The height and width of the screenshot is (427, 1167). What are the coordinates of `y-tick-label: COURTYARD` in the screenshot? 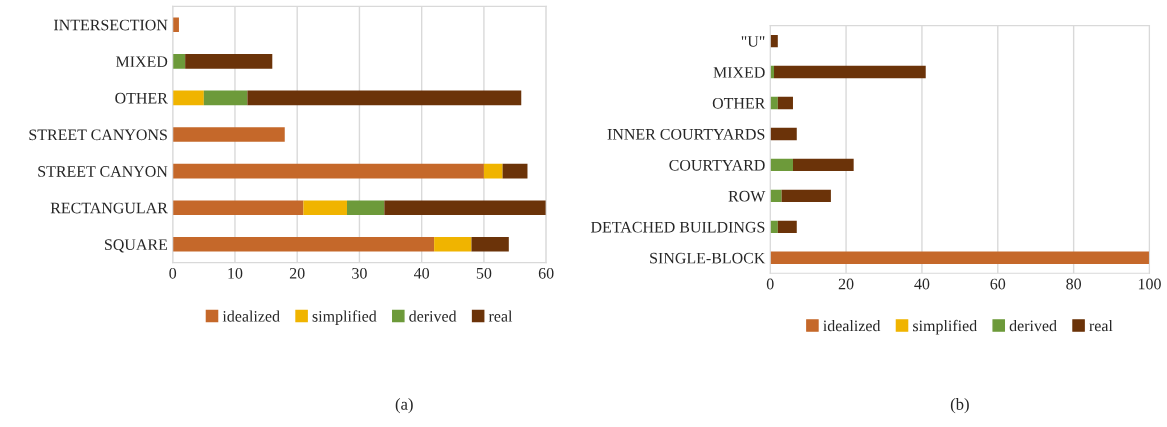 It's located at (717, 165).